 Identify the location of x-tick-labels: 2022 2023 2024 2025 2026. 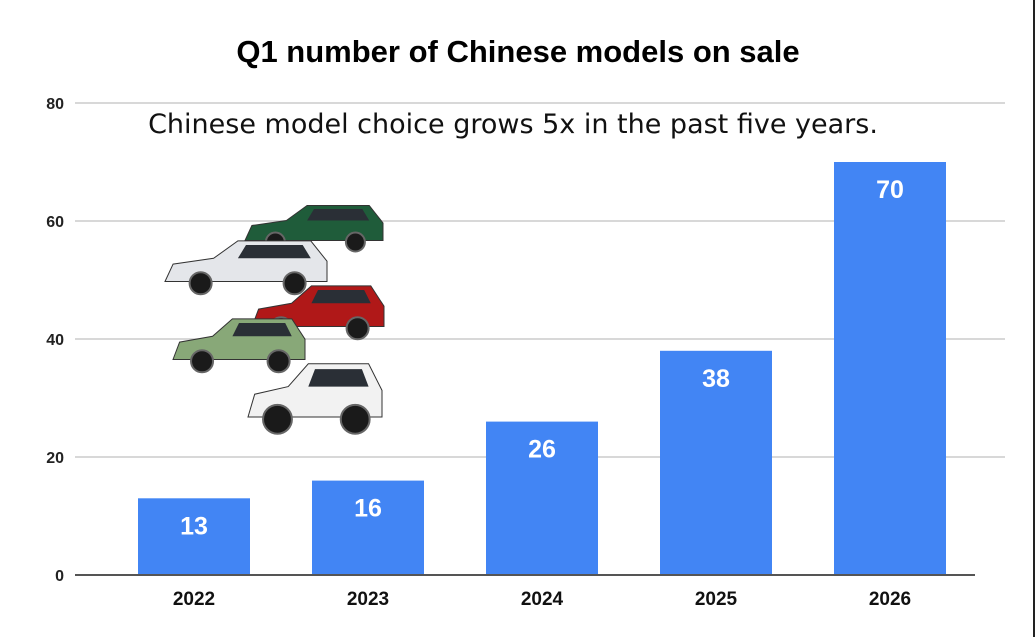
(542, 599).